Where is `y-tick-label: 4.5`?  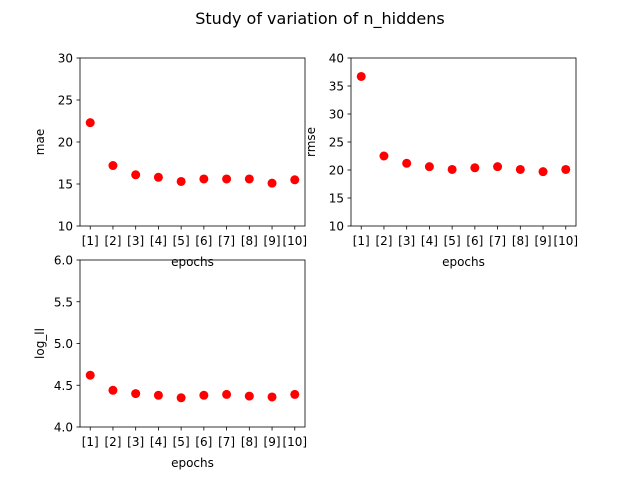 y-tick-label: 4.5 is located at coordinates (63, 386).